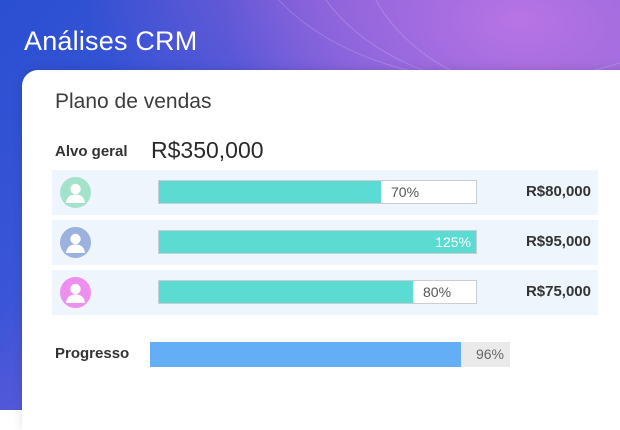  What do you see at coordinates (92, 353) in the screenshot?
I see `progress-label: Progresso` at bounding box center [92, 353].